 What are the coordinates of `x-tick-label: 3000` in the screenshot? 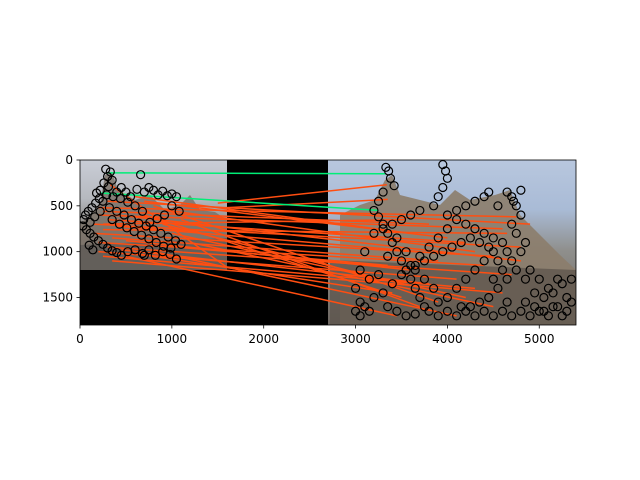 It's located at (355, 339).